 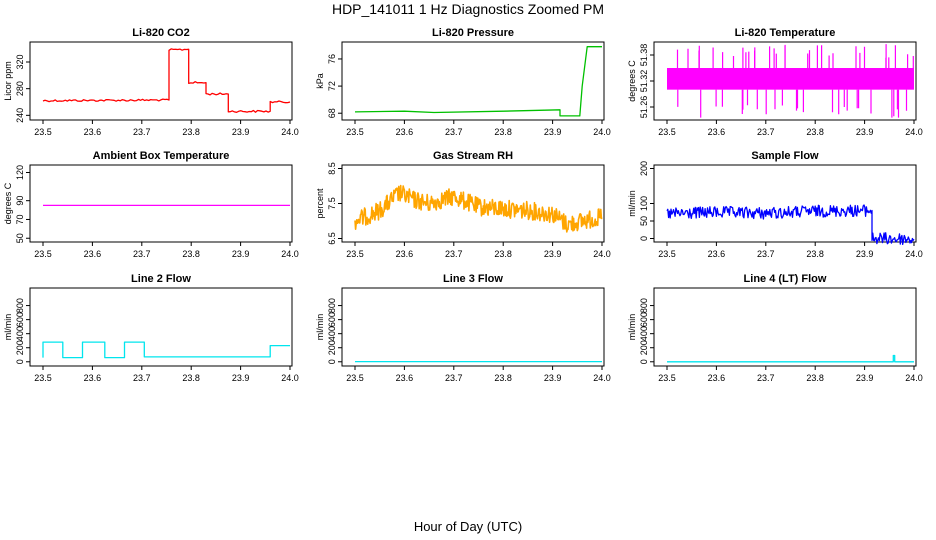 I want to click on y-tick-label: 8.5, so click(x=332, y=168).